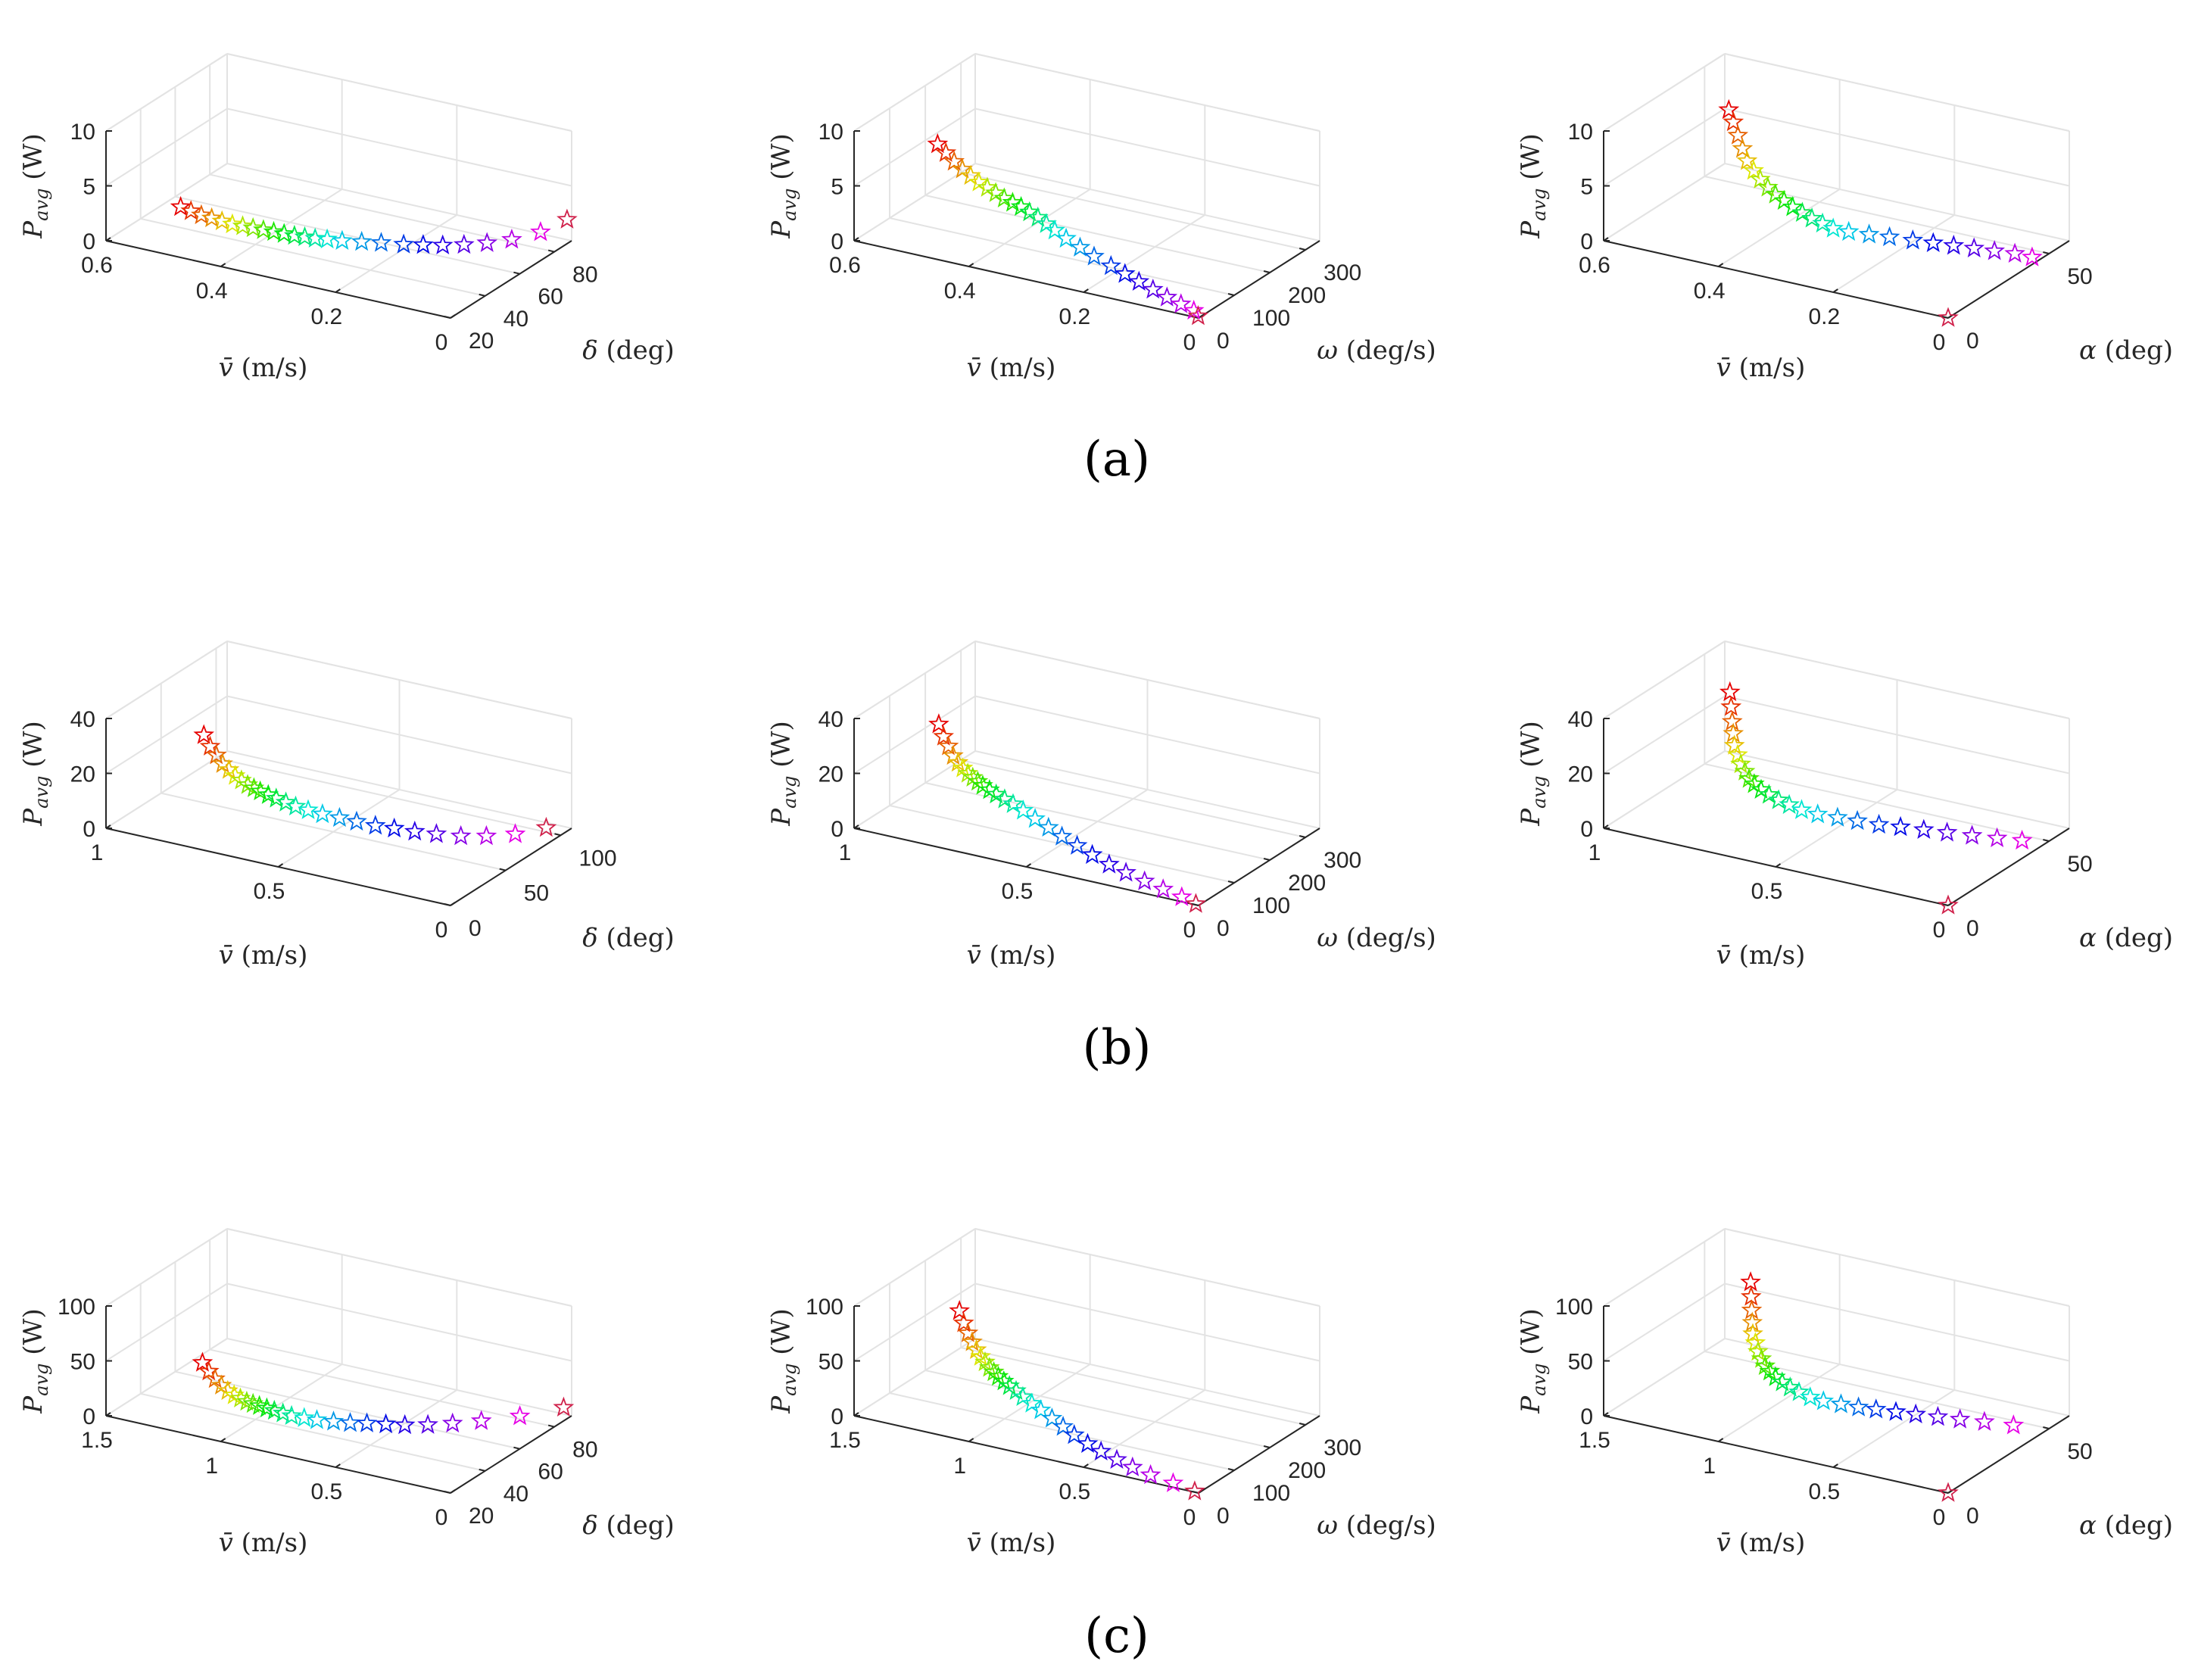  I want to click on x-tick-label: 0.5, so click(1824, 1491).